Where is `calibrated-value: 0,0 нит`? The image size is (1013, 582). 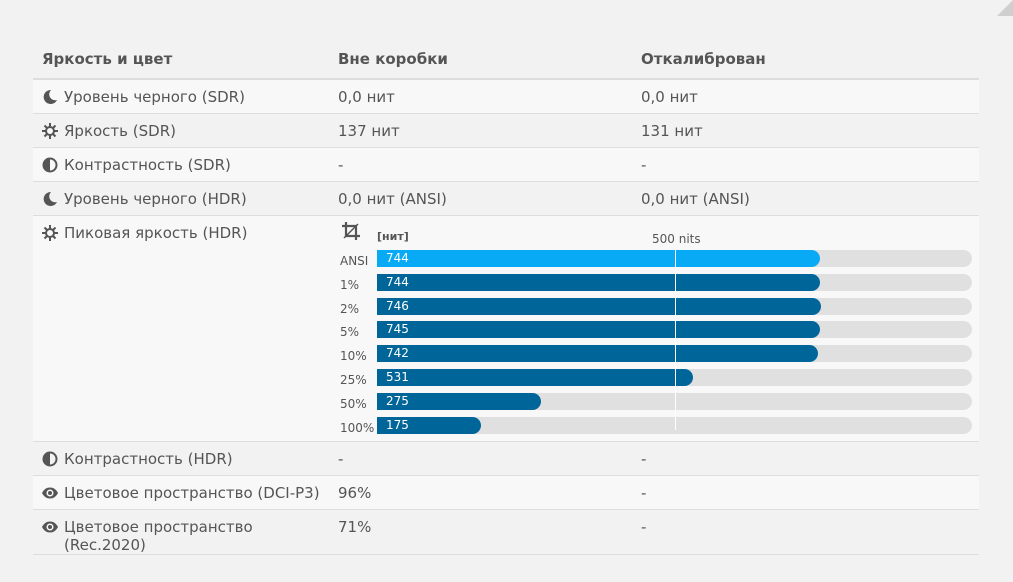
calibrated-value: 0,0 нит is located at coordinates (669, 97).